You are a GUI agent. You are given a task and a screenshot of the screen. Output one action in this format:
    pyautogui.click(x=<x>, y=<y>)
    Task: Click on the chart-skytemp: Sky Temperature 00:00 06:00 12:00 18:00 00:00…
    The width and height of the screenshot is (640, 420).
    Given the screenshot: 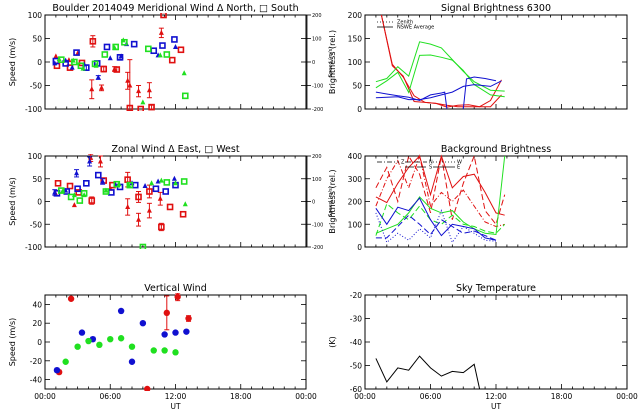 What is the action you would take?
    pyautogui.click(x=483, y=347)
    